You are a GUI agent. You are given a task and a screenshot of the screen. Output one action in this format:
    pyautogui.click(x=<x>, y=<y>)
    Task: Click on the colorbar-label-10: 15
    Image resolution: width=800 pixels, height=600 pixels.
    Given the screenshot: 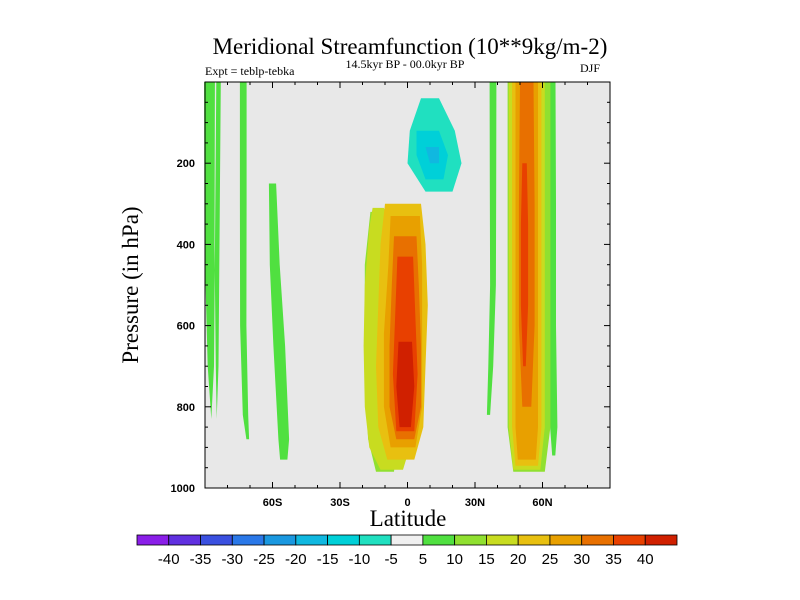 What is the action you would take?
    pyautogui.click(x=486, y=559)
    